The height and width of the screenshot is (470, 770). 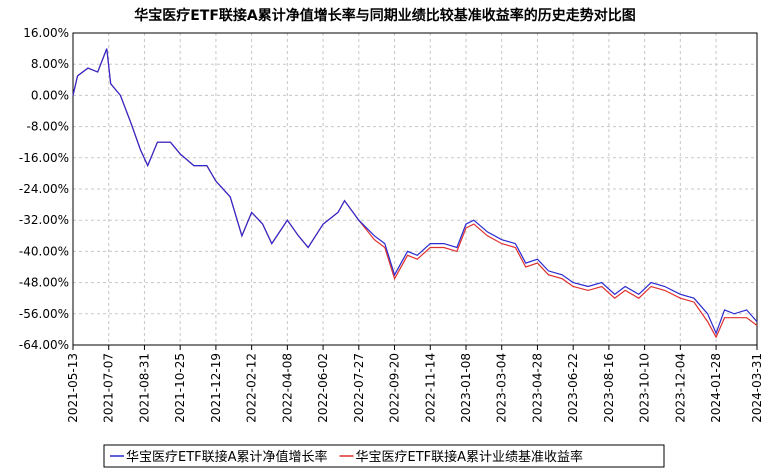 What do you see at coordinates (395, 388) in the screenshot?
I see `x-tick-label: 2022-09-20` at bounding box center [395, 388].